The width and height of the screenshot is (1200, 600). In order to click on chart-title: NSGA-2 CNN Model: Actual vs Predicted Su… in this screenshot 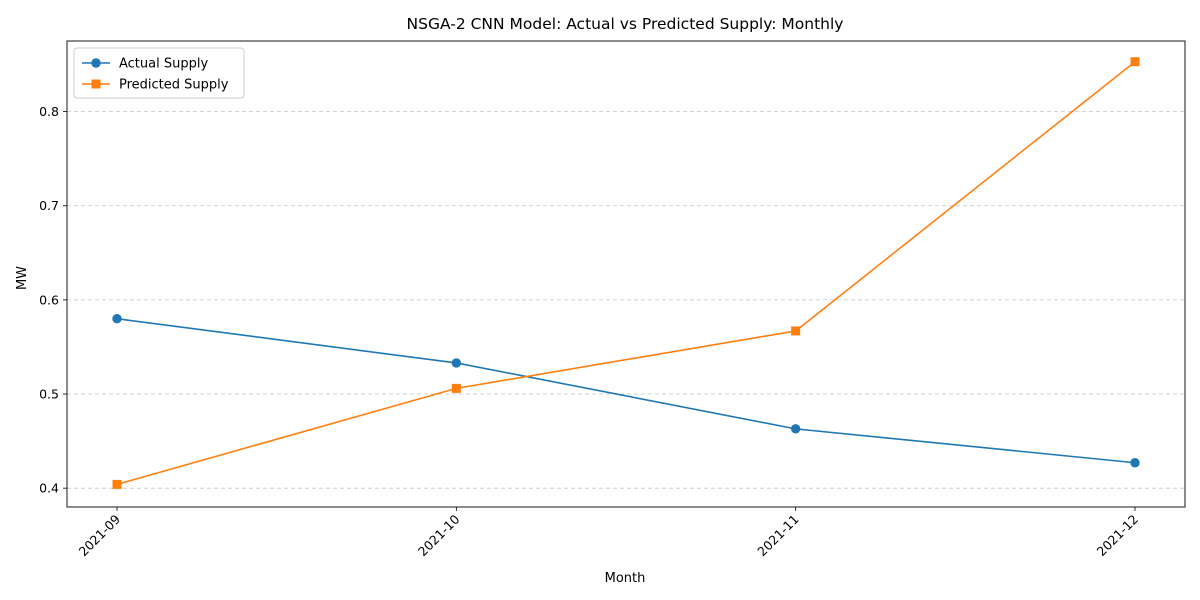, I will do `click(625, 24)`.